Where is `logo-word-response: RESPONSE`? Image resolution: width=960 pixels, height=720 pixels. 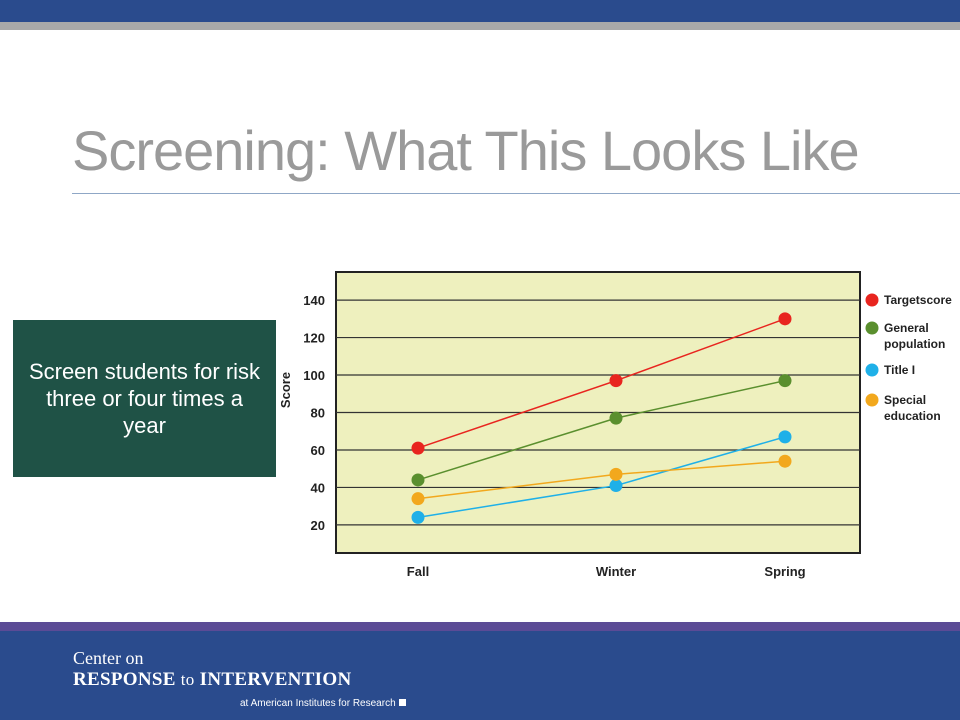 logo-word-response: RESPONSE is located at coordinates (124, 679).